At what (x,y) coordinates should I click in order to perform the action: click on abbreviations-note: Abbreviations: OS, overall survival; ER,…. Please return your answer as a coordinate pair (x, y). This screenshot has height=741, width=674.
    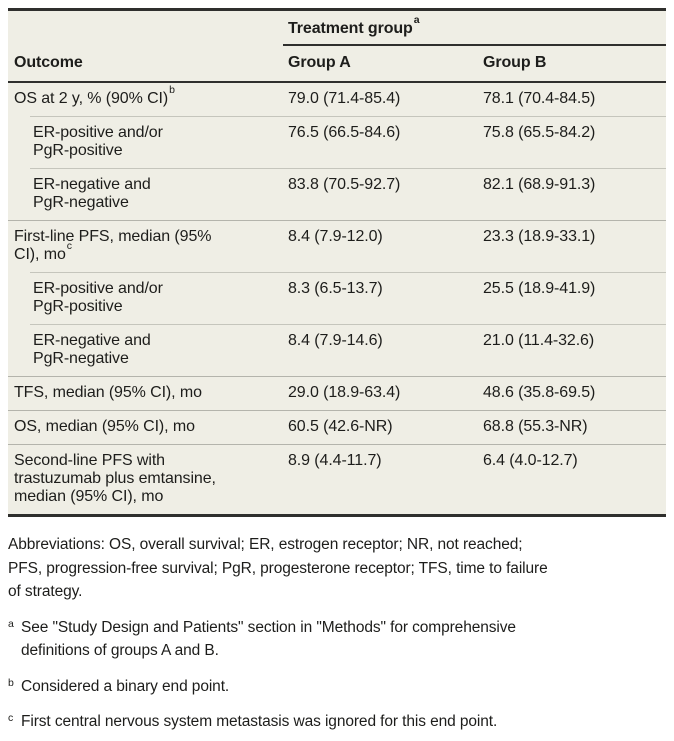
    Looking at the image, I should click on (338, 568).